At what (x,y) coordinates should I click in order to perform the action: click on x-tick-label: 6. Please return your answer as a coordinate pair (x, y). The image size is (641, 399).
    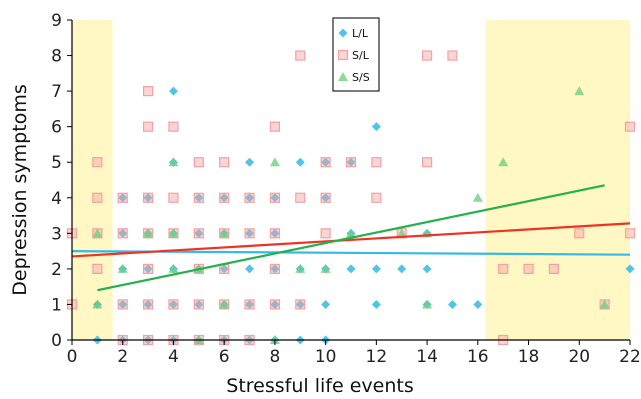
    Looking at the image, I should click on (224, 357).